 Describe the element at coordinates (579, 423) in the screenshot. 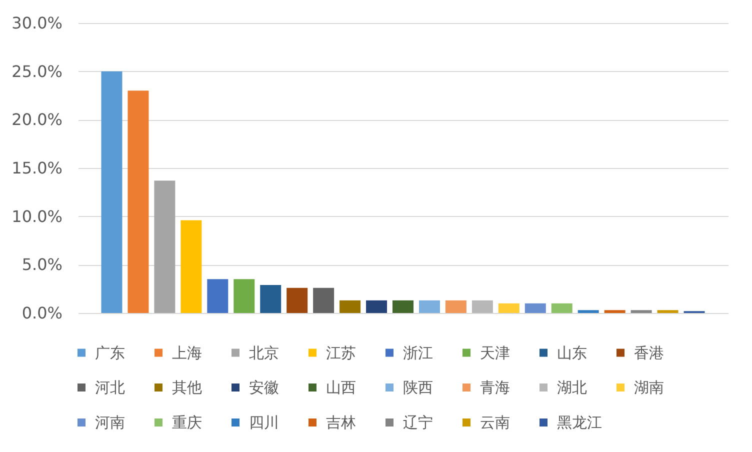

I see `legend-label: 黑龙江` at that location.